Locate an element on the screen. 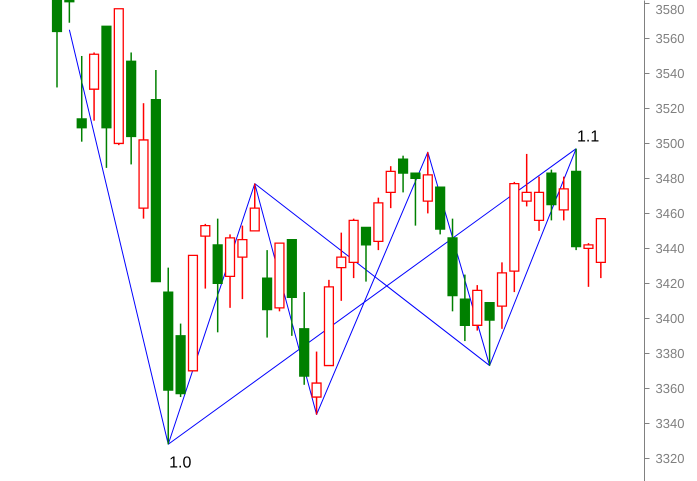 The width and height of the screenshot is (697, 481). y-tick-label: 3460 is located at coordinates (670, 213).